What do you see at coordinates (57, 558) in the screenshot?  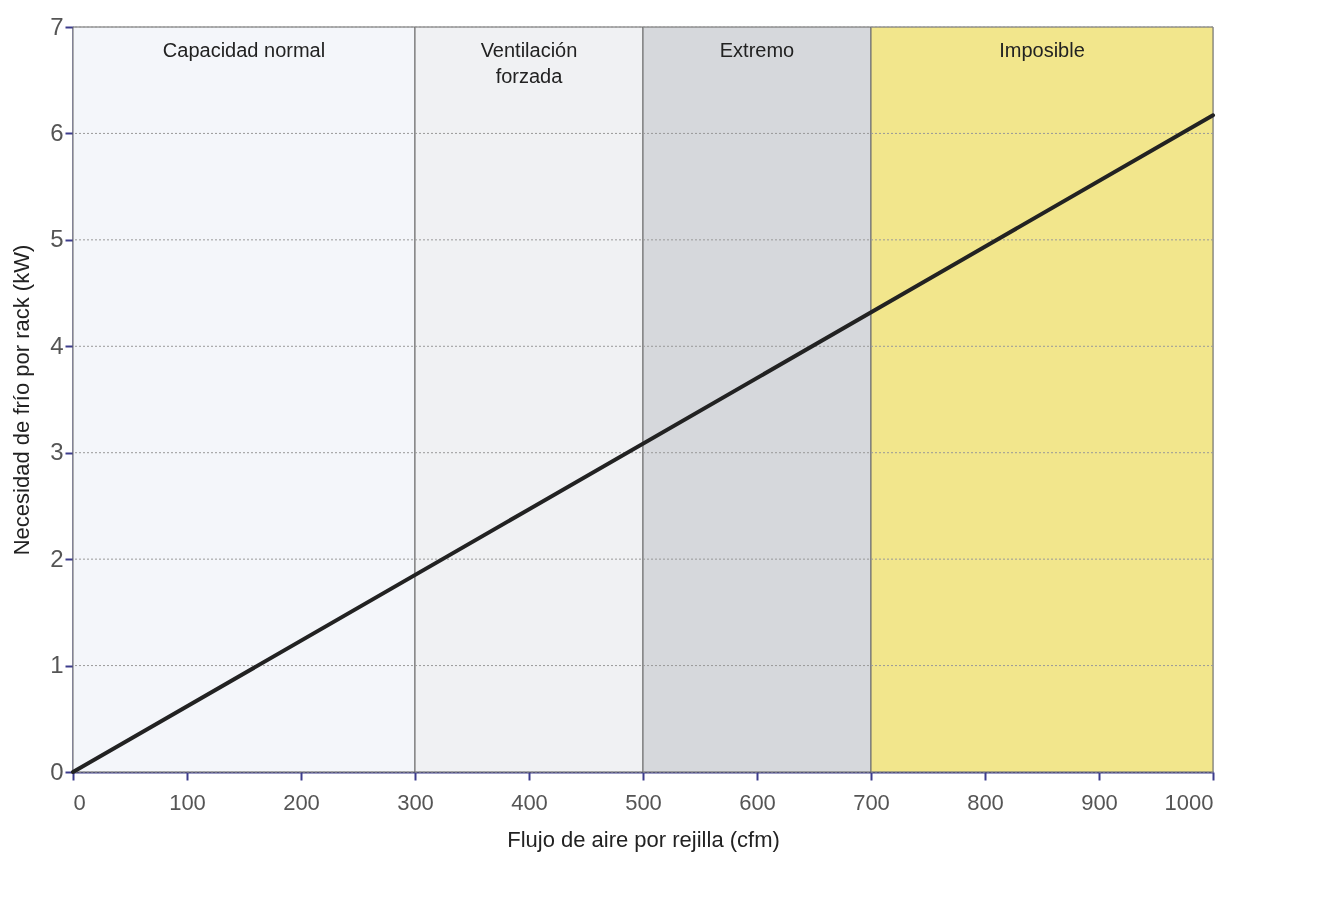 I see `y-tick-label: 2` at bounding box center [57, 558].